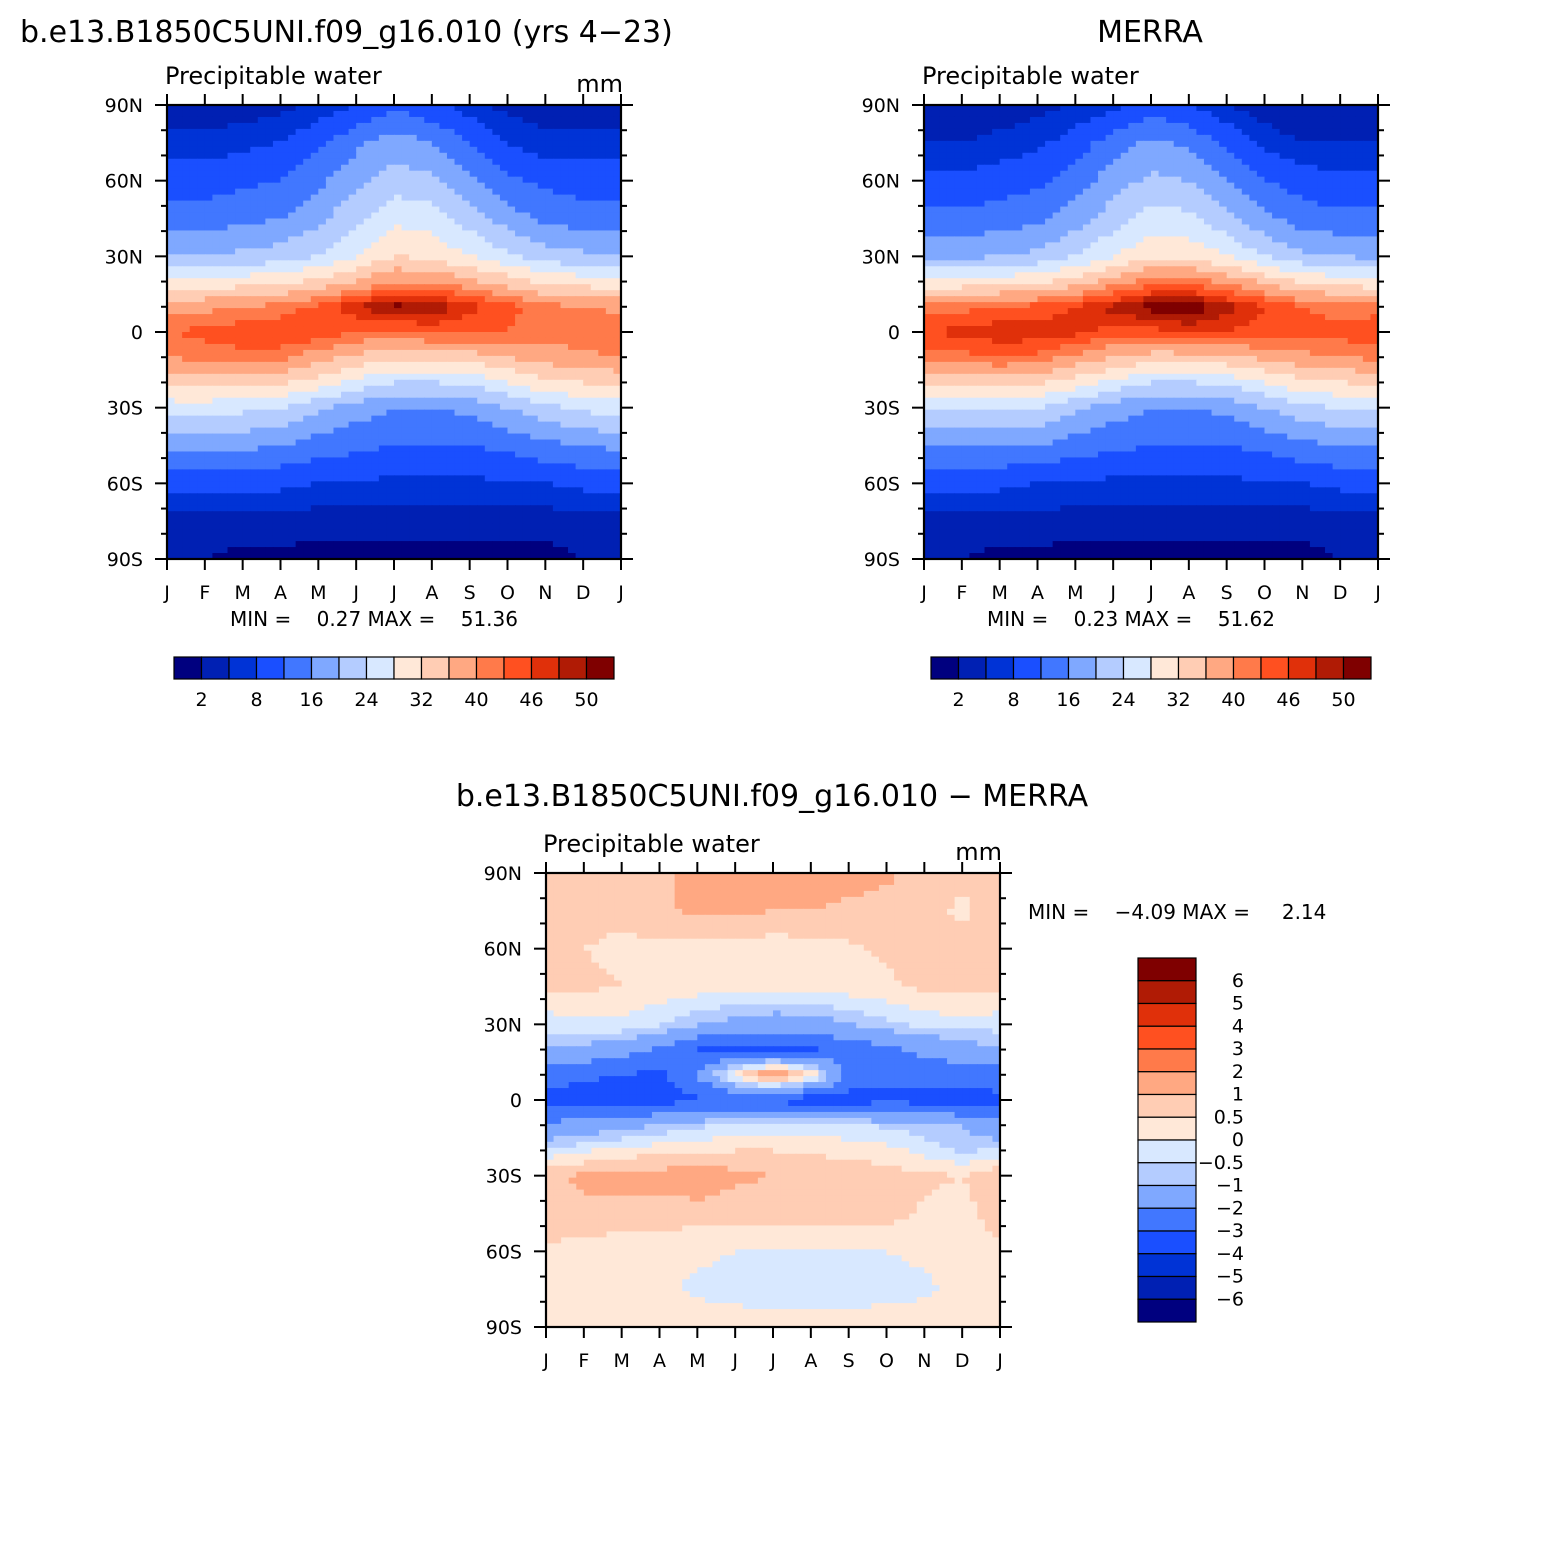 The width and height of the screenshot is (1547, 1547). I want to click on colorbar-box, so click(490, 668).